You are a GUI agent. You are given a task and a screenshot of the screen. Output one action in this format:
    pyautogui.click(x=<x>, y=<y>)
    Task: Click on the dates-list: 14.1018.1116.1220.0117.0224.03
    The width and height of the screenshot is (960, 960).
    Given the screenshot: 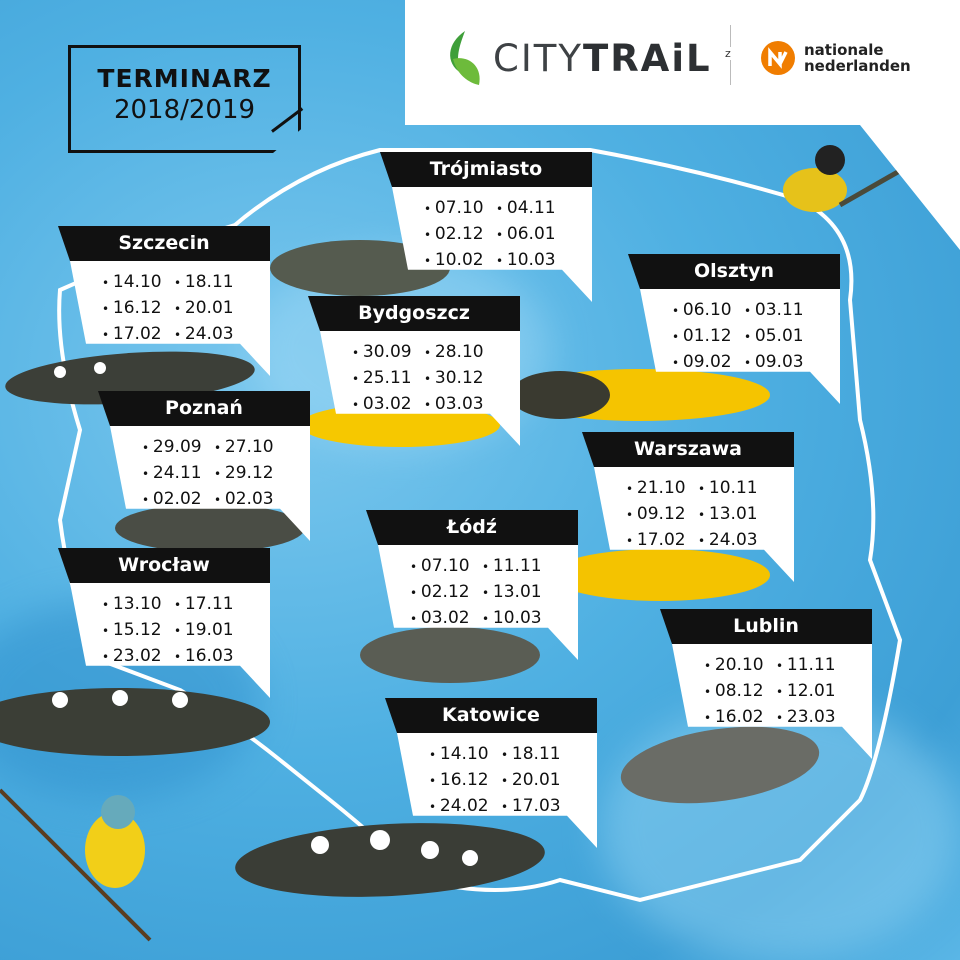 What is the action you would take?
    pyautogui.click(x=170, y=318)
    